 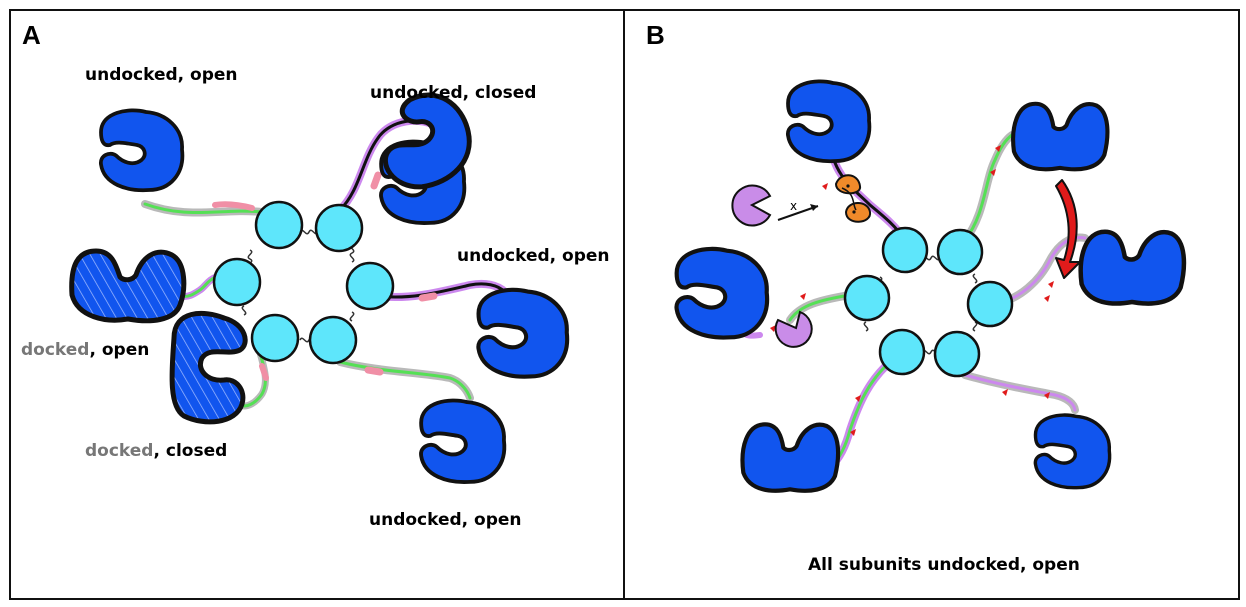 What do you see at coordinates (655, 35) in the screenshot?
I see `panel-b-letter: B` at bounding box center [655, 35].